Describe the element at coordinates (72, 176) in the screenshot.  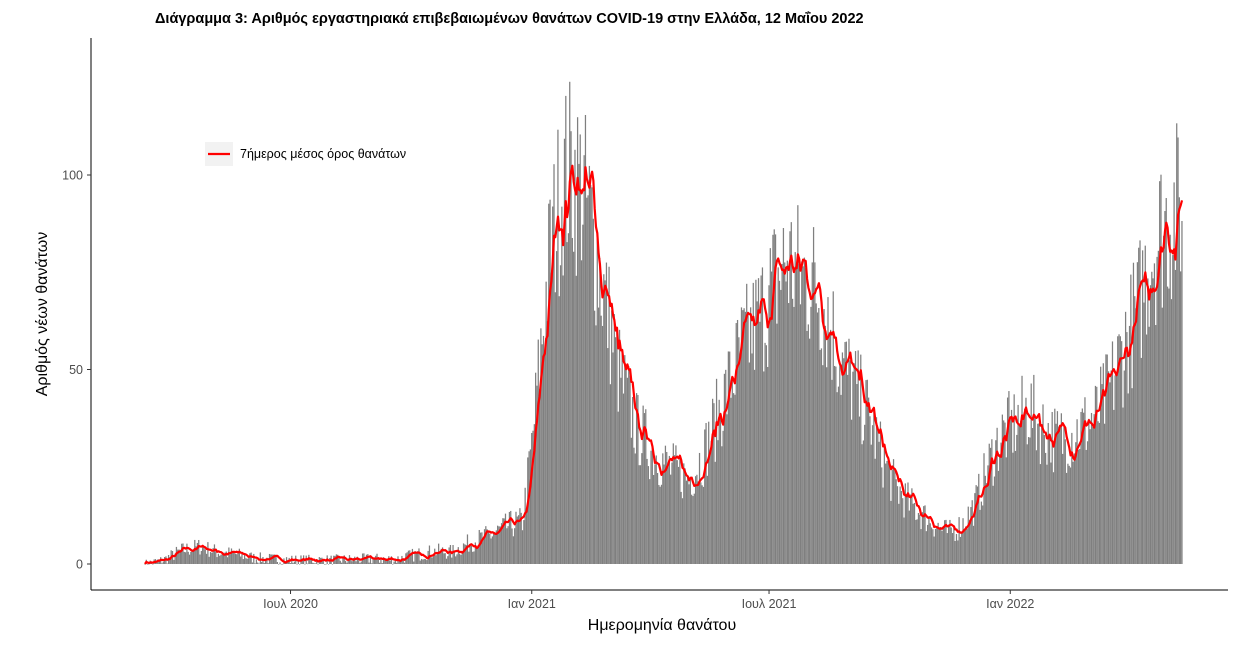
I see `y-tick-label: 100` at that location.